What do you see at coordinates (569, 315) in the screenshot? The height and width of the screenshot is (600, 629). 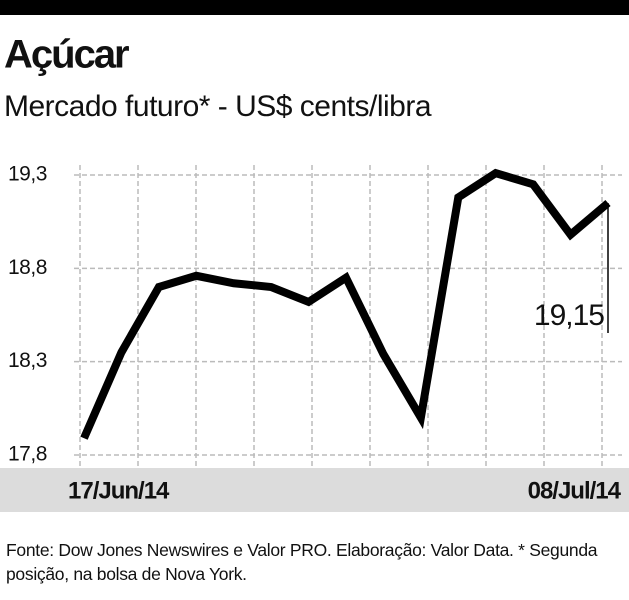 I see `value-label: 19,15` at bounding box center [569, 315].